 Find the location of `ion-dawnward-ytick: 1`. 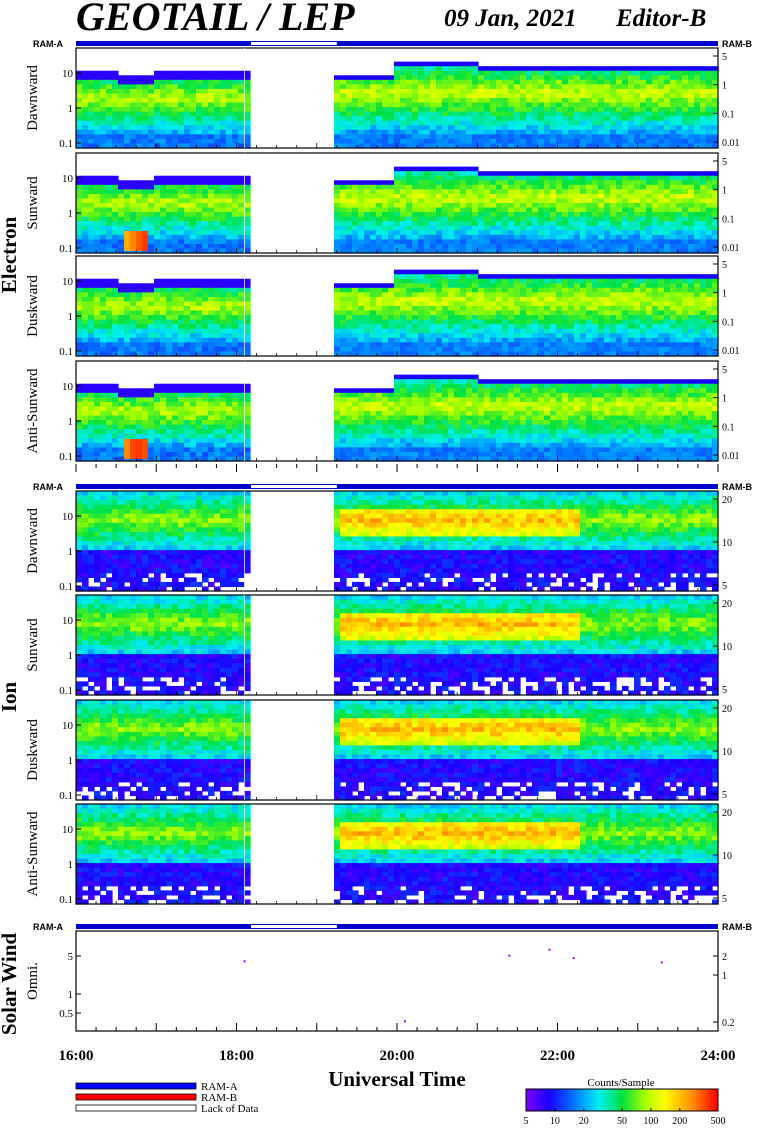

ion-dawnward-ytick: 1 is located at coordinates (71, 552).